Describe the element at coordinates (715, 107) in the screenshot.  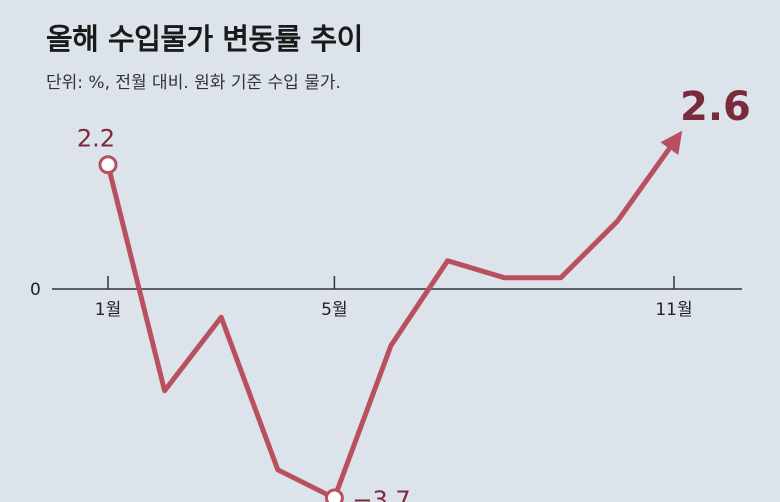
I see `data-label: 2.6` at that location.